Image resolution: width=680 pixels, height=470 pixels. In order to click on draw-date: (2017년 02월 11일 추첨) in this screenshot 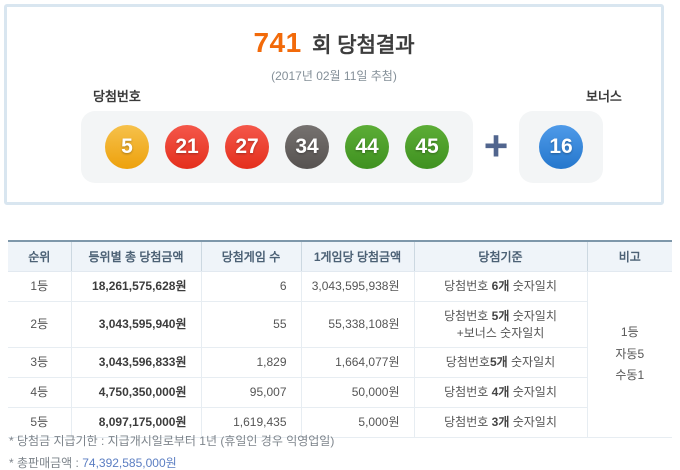, I will do `click(334, 76)`.